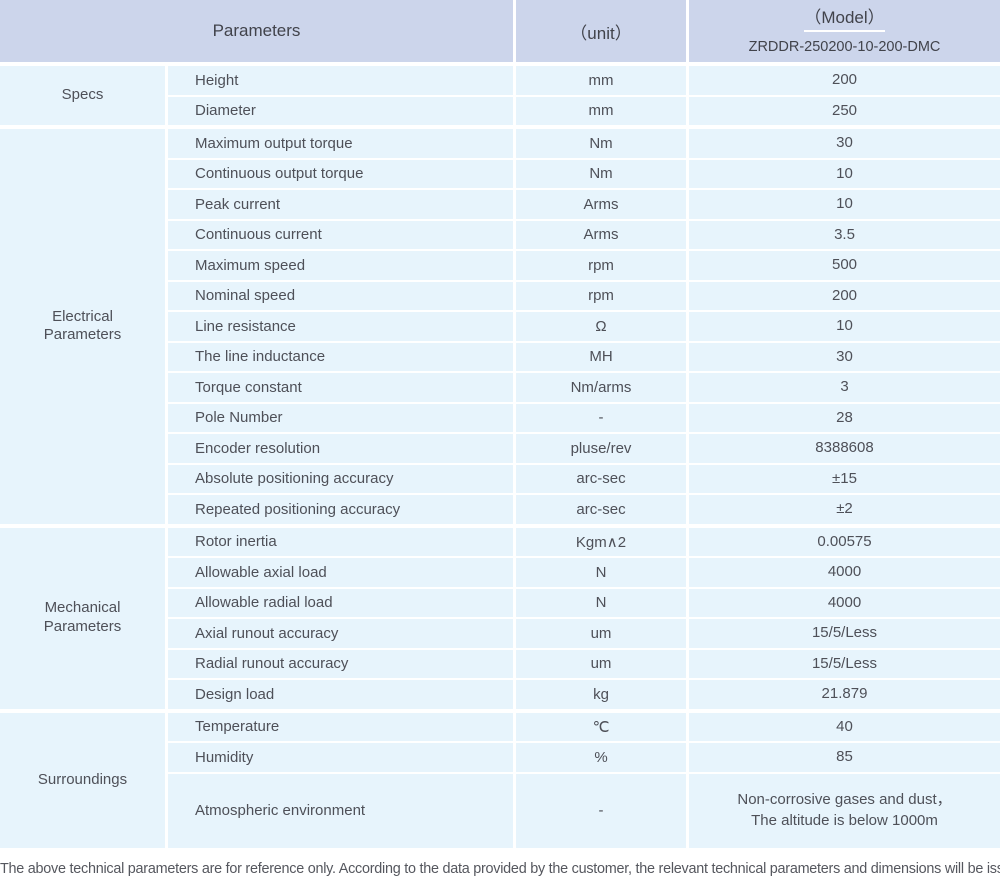  Describe the element at coordinates (340, 694) in the screenshot. I see `param-name: Design load` at that location.